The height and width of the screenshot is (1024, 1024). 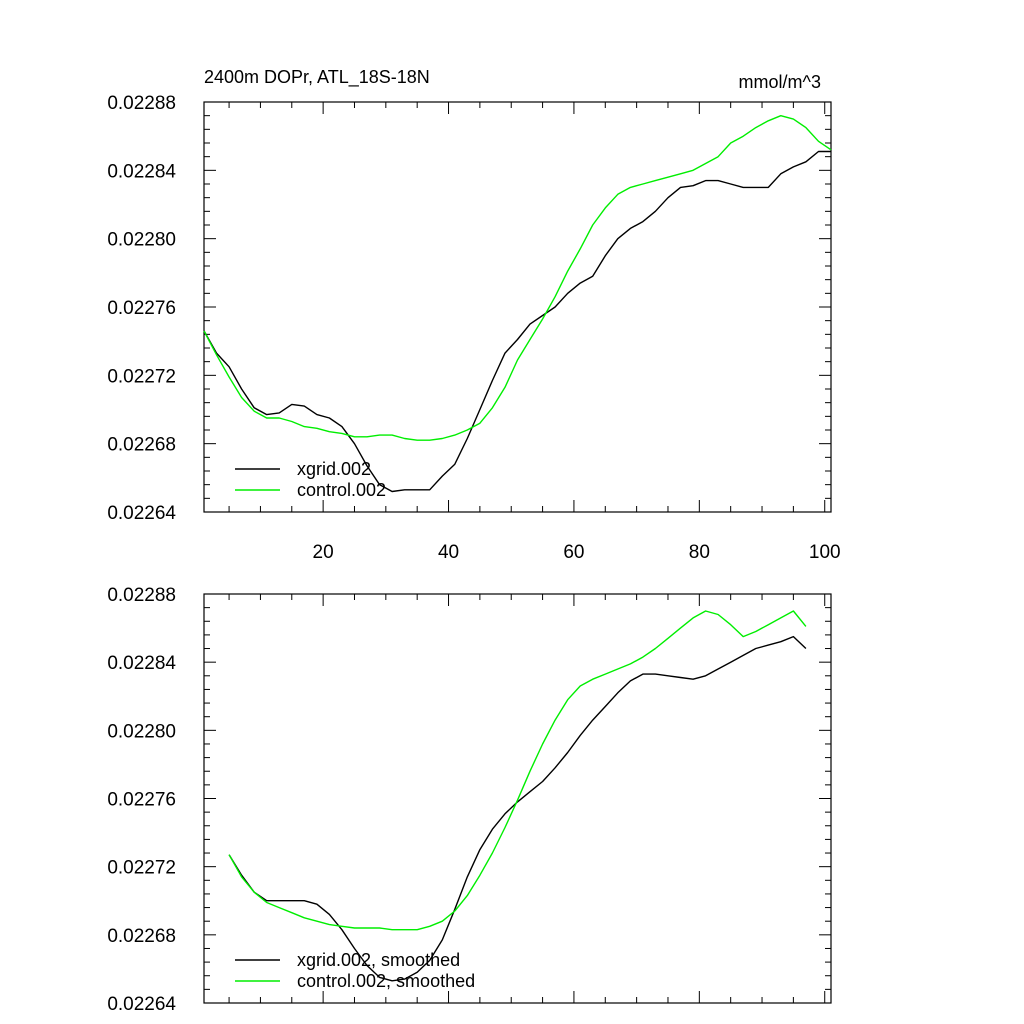 What do you see at coordinates (334, 469) in the screenshot?
I see `legend-label: xgrid.002` at bounding box center [334, 469].